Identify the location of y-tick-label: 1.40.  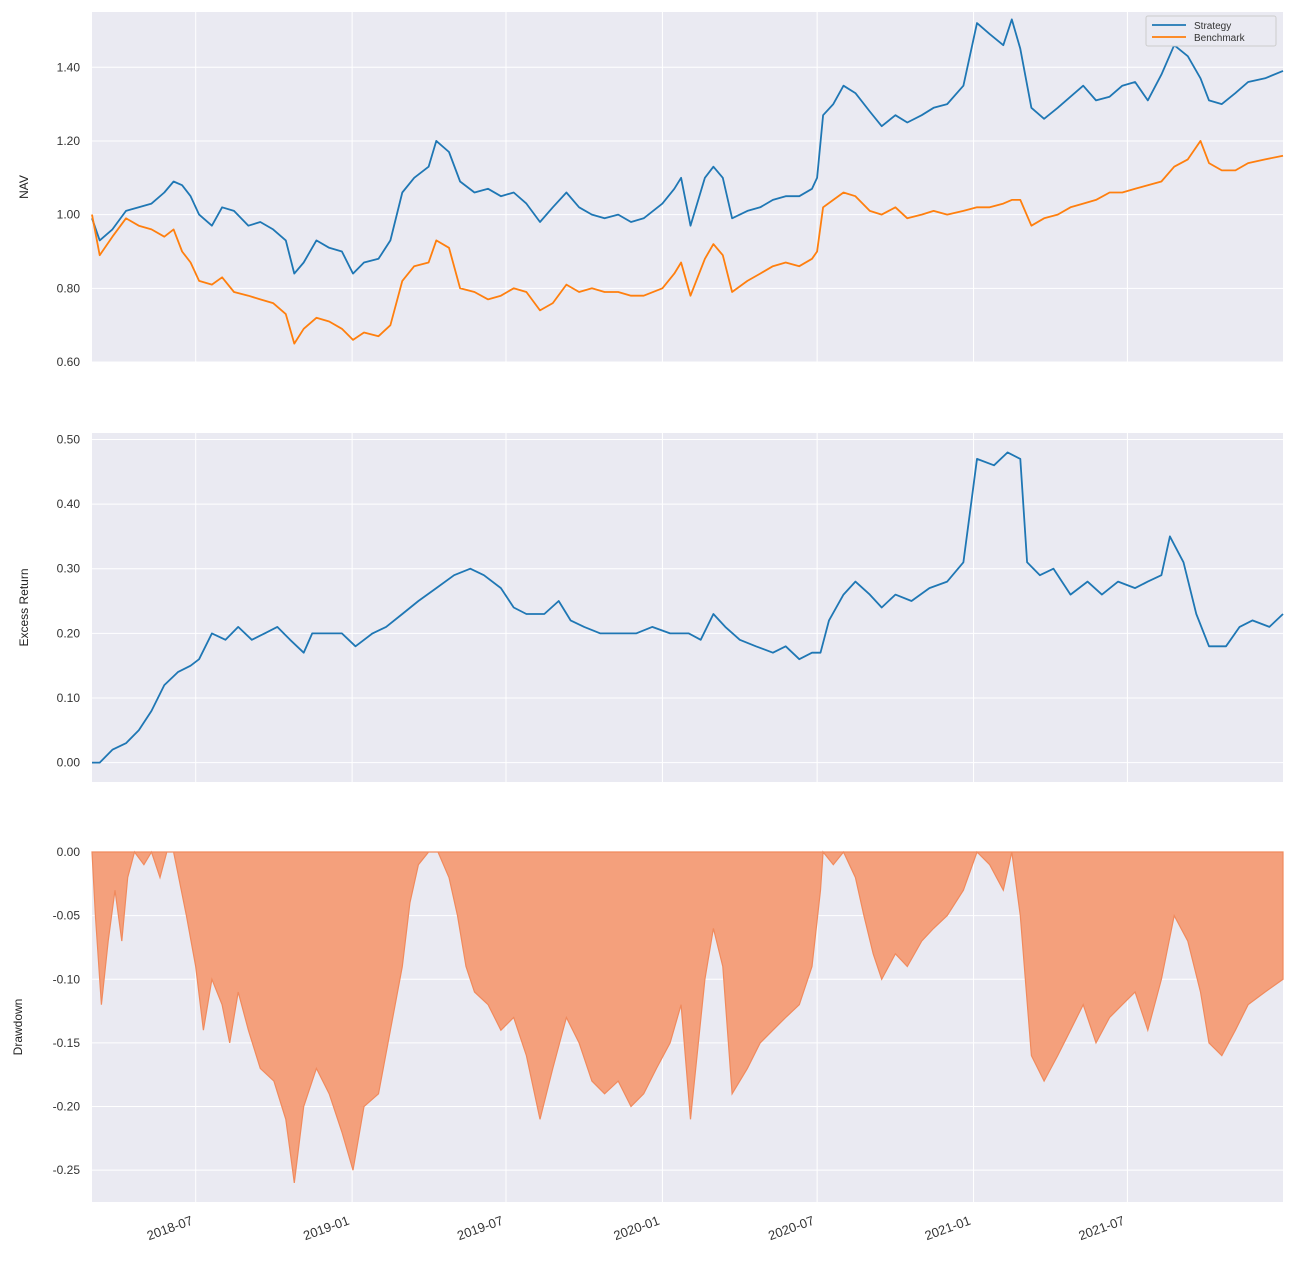
(69, 67).